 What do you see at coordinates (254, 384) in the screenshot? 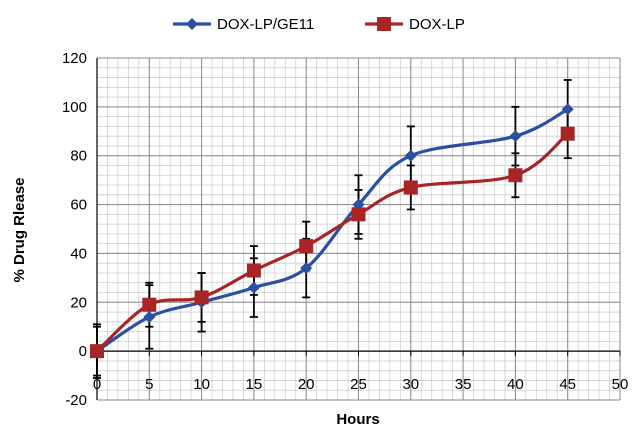
I see `x-tick-label: 15` at bounding box center [254, 384].